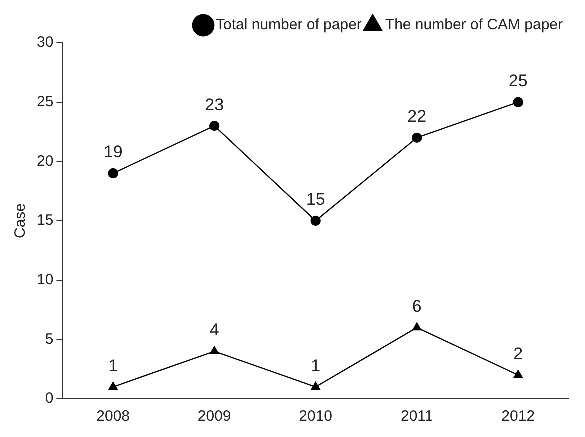  Describe the element at coordinates (49, 339) in the screenshot. I see `y-tick-label: 5` at that location.